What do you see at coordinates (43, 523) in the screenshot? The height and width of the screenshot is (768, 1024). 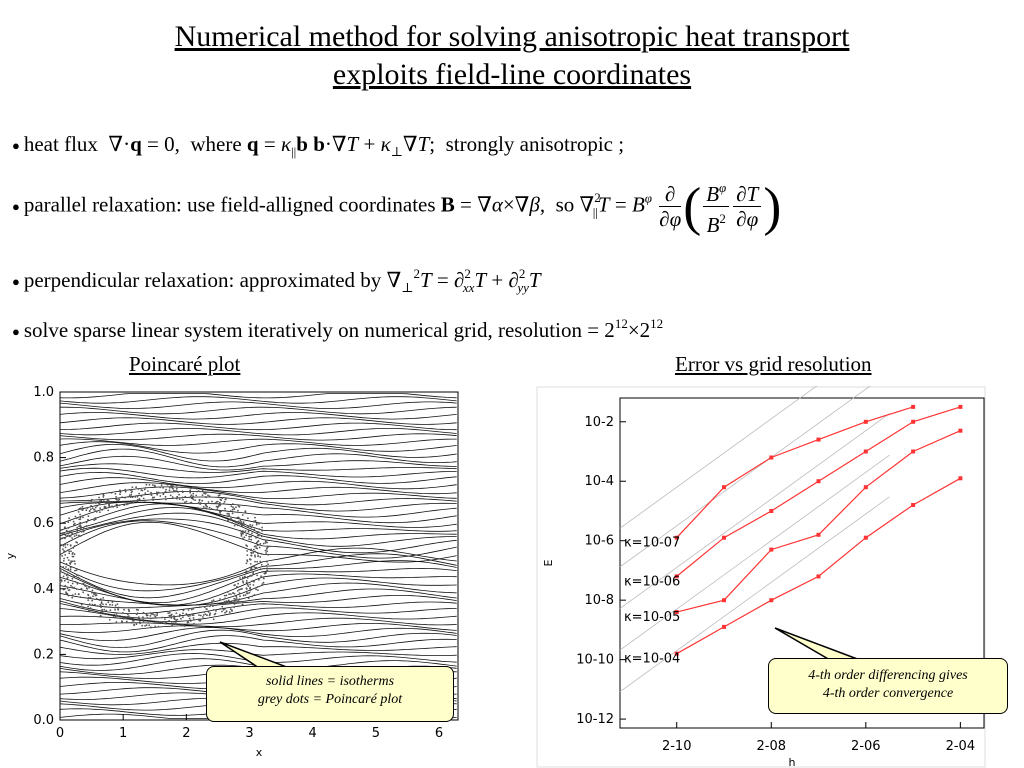 I see `y-tick-label: 0.6` at bounding box center [43, 523].